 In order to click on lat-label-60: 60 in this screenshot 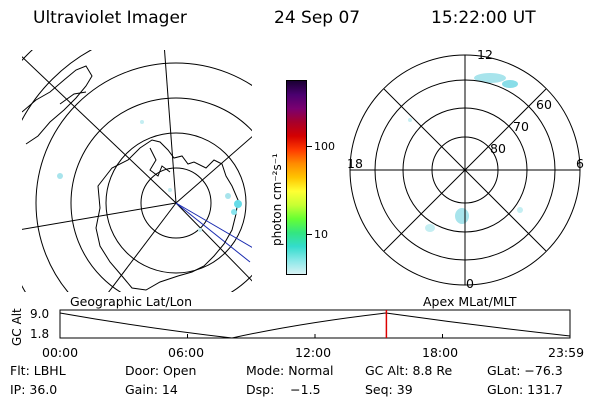, I will do `click(544, 104)`.